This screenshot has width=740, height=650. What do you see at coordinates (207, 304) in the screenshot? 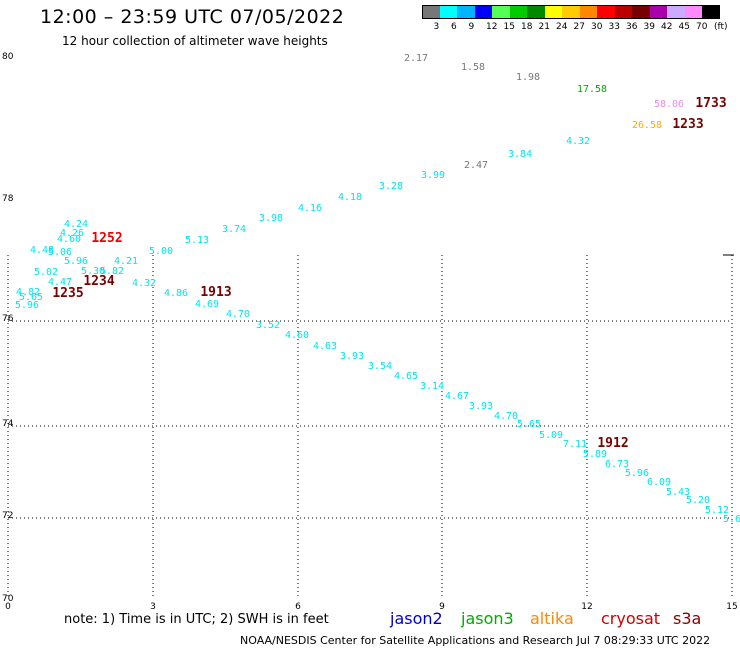
I see `wave-height-value: 4.69` at bounding box center [207, 304].